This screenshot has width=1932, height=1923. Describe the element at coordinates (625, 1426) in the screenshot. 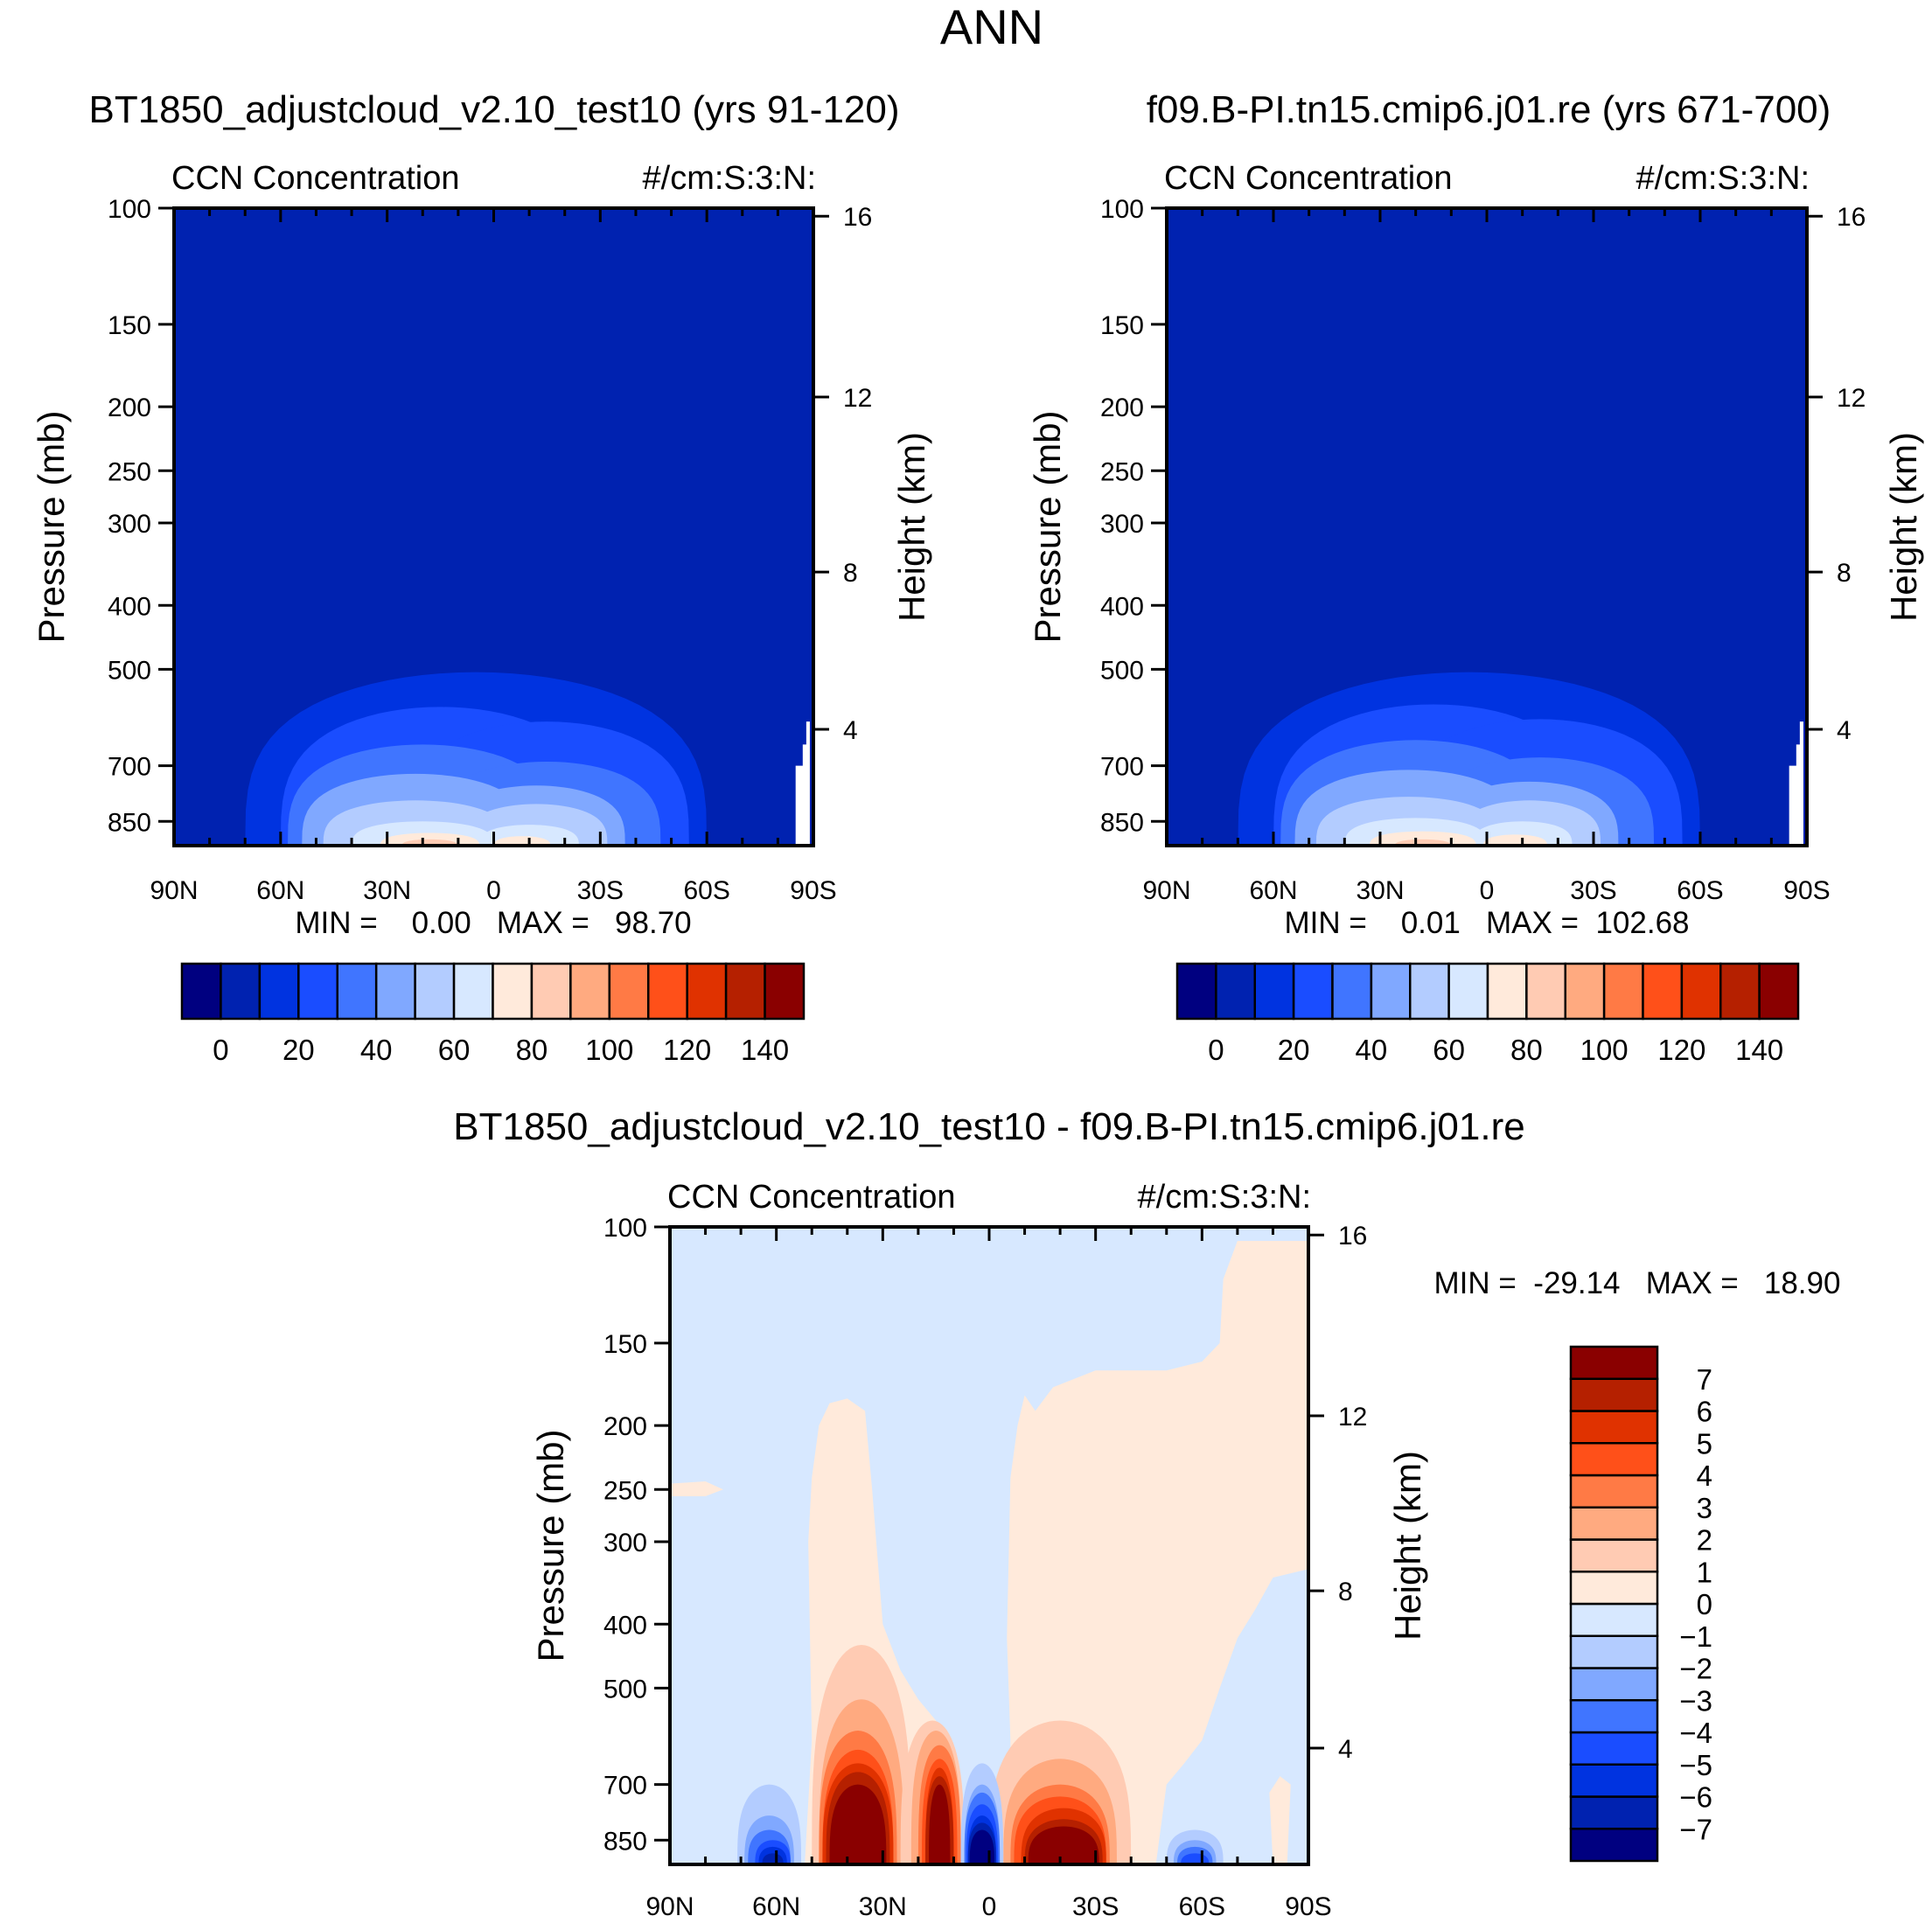

I see `y-tick-label: 200` at that location.